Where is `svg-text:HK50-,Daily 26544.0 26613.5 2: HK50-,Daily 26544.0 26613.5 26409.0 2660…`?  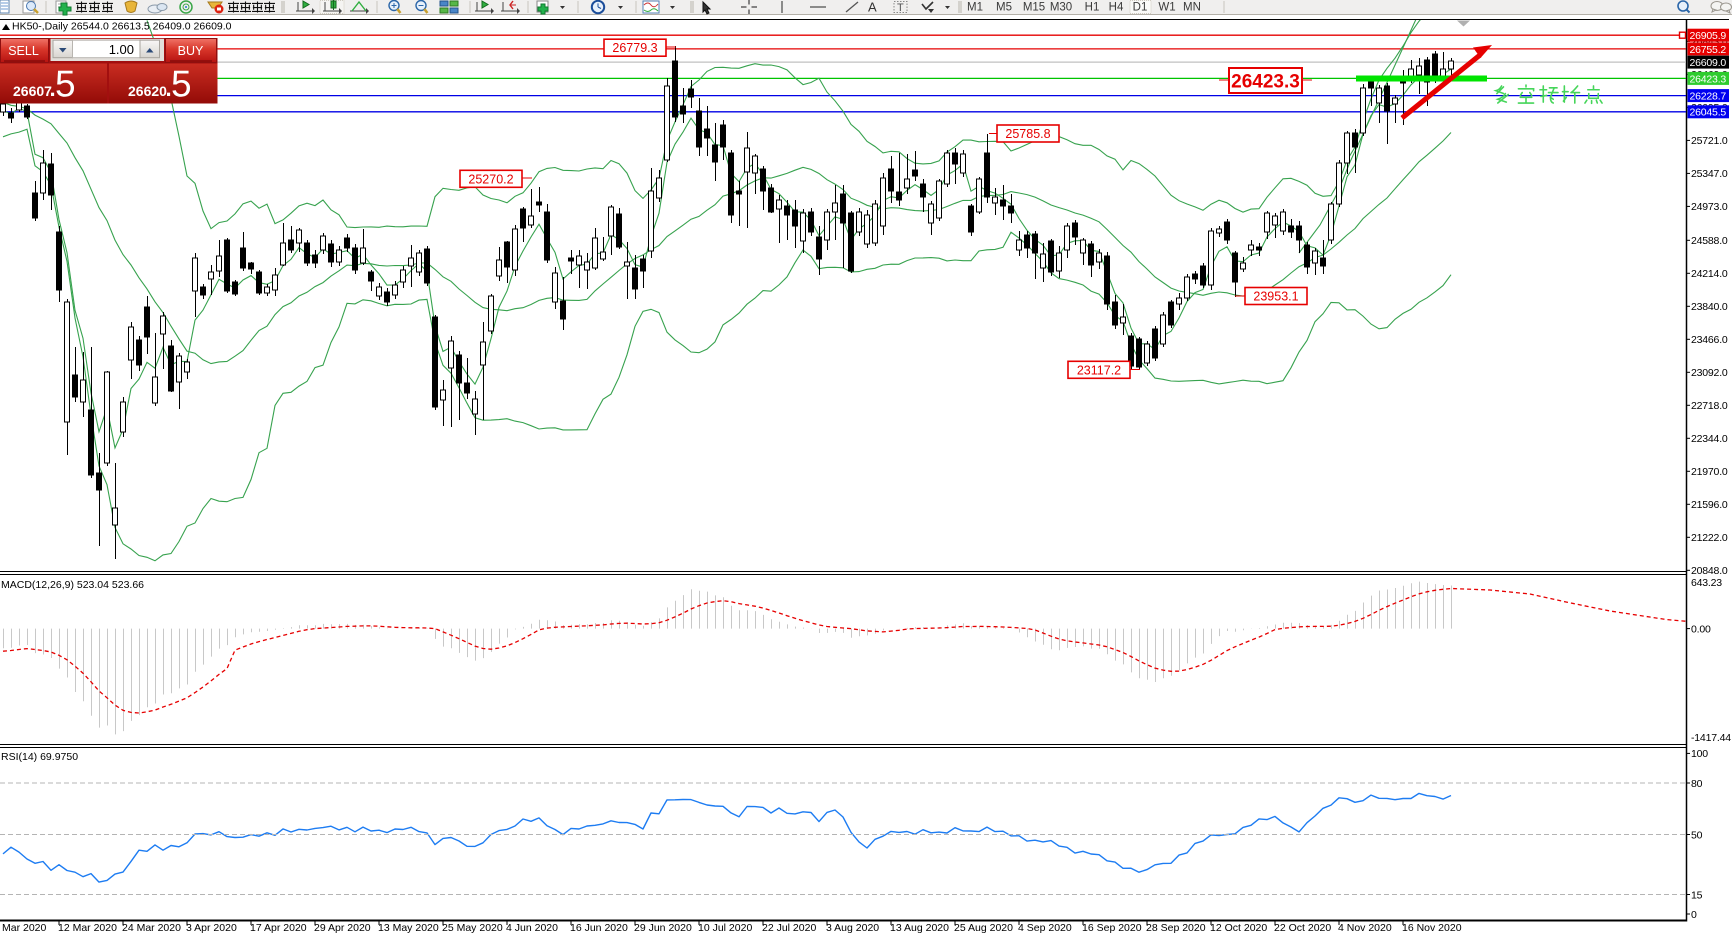 svg-text:HK50-,Daily 26544.0 26613.5 2: HK50-,Daily 26544.0 26613.5 26409.0 2660… is located at coordinates (122, 27).